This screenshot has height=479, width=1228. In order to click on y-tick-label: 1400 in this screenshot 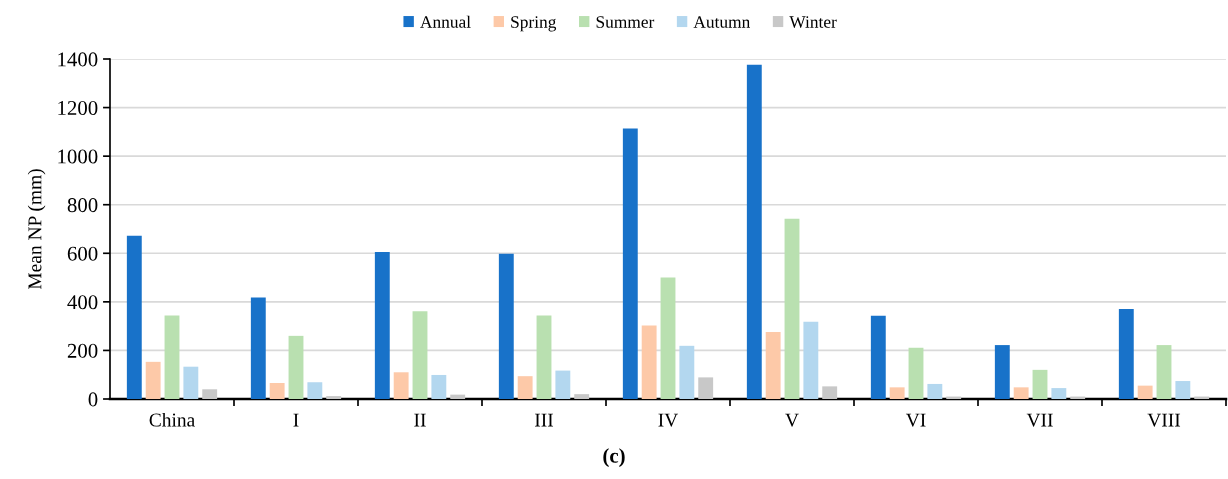, I will do `click(78, 59)`.